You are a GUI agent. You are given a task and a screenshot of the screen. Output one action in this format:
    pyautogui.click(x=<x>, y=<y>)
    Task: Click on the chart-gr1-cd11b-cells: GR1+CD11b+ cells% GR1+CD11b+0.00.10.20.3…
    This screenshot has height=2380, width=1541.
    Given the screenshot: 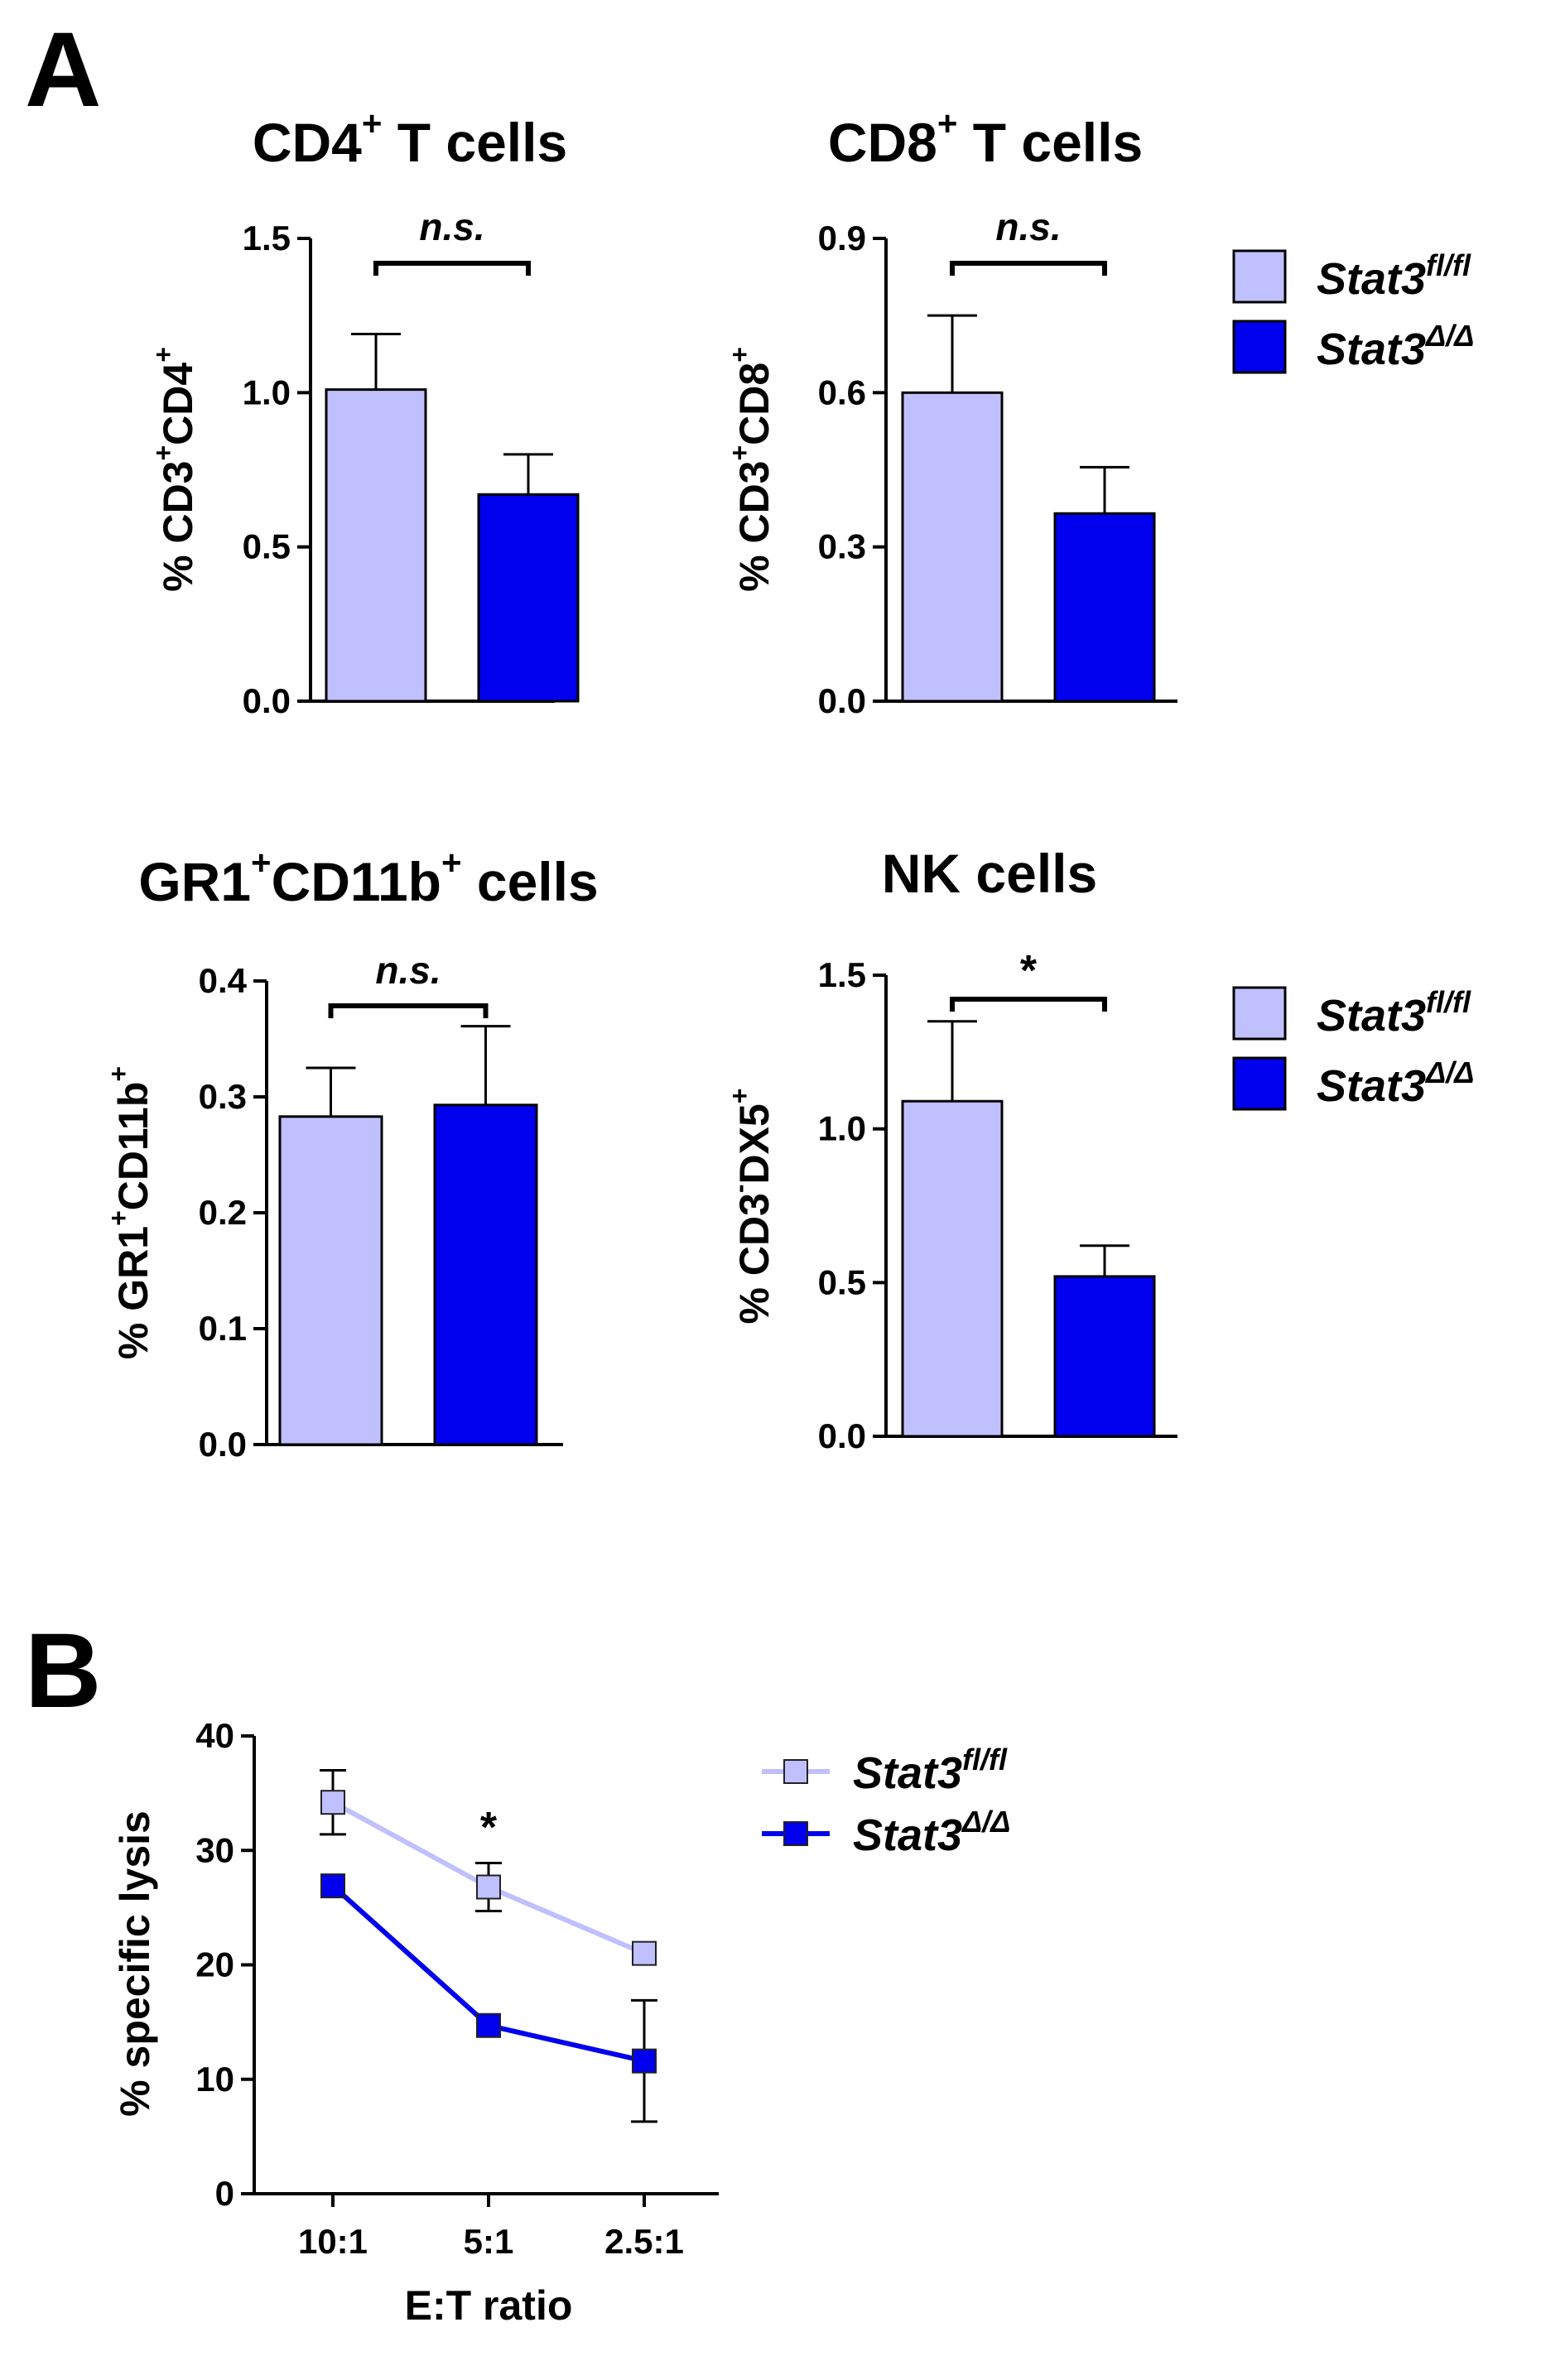 What is the action you would take?
    pyautogui.click(x=351, y=1154)
    